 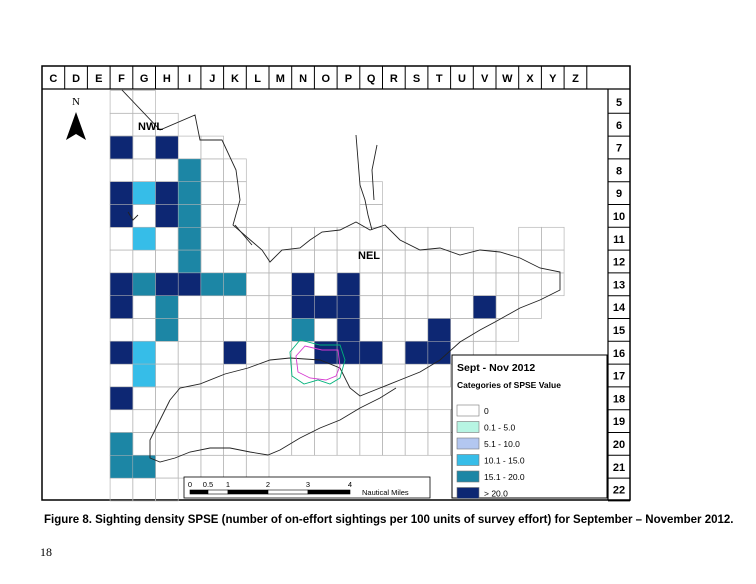 What do you see at coordinates (619, 171) in the screenshot?
I see `row-label-8: 8` at bounding box center [619, 171].